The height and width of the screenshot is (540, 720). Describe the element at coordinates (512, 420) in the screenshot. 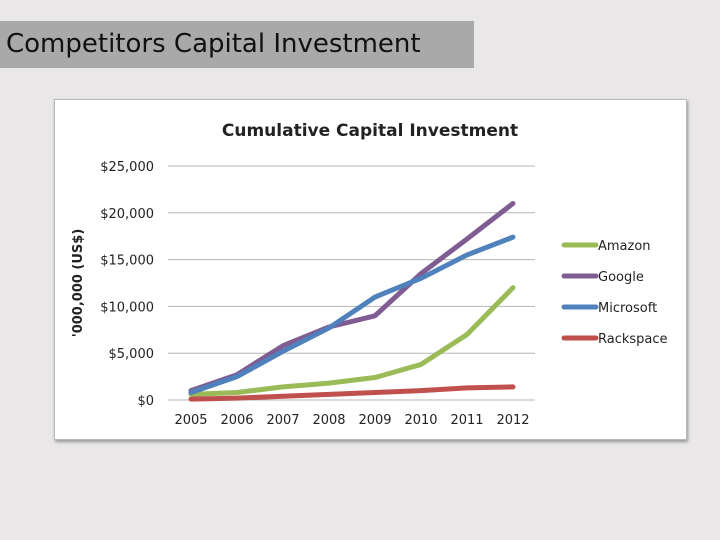

I see `x-tick-label: 2012` at that location.